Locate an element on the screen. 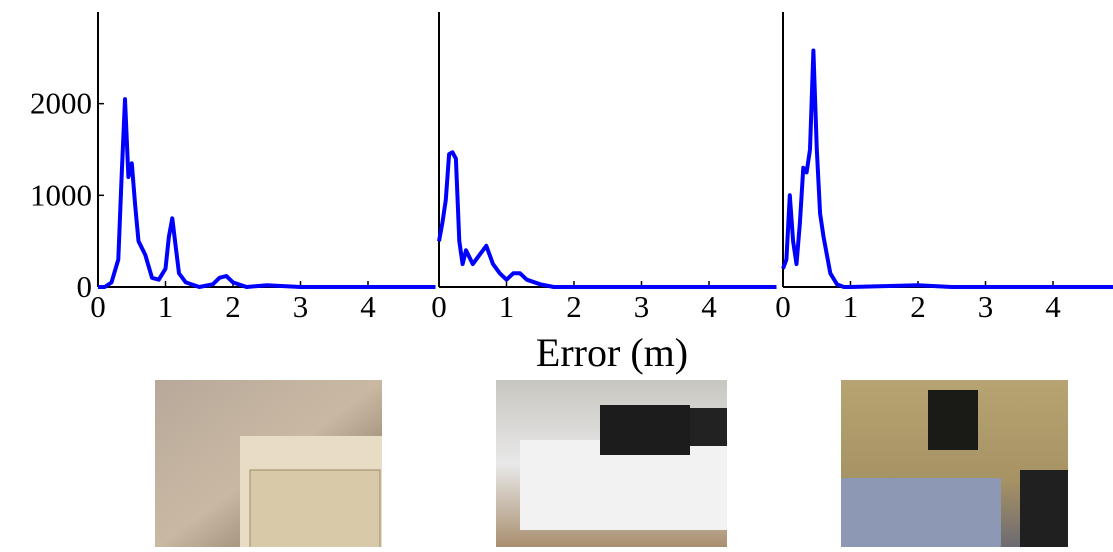  x-axis-label: Error (m) is located at coordinates (612, 352).